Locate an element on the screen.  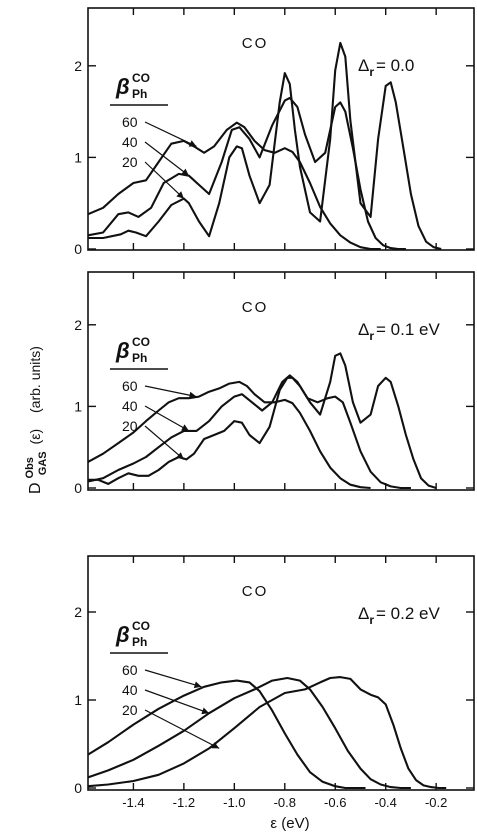
x-tick-label: -1.4 is located at coordinates (133, 802).